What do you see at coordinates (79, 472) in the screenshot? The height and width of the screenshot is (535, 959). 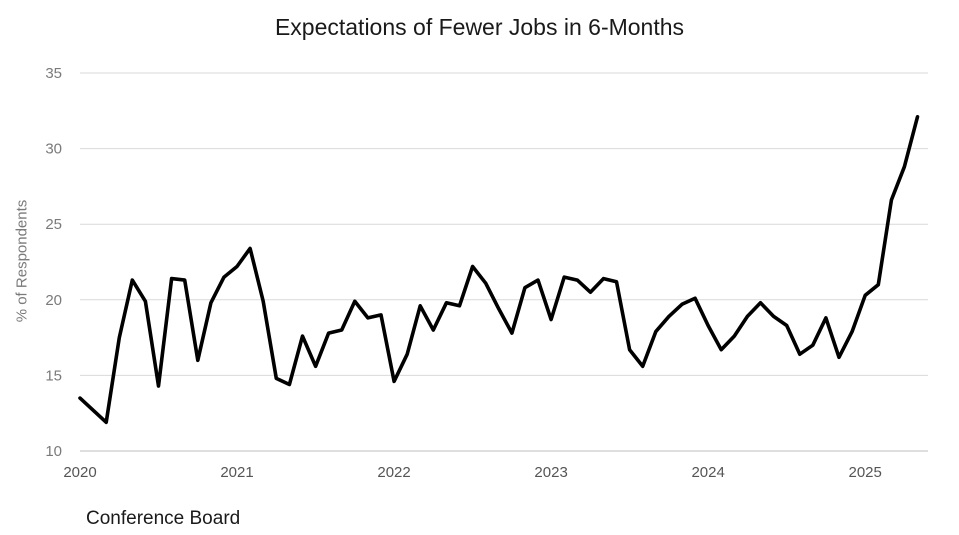 I see `x-tick-label: 2020` at bounding box center [79, 472].